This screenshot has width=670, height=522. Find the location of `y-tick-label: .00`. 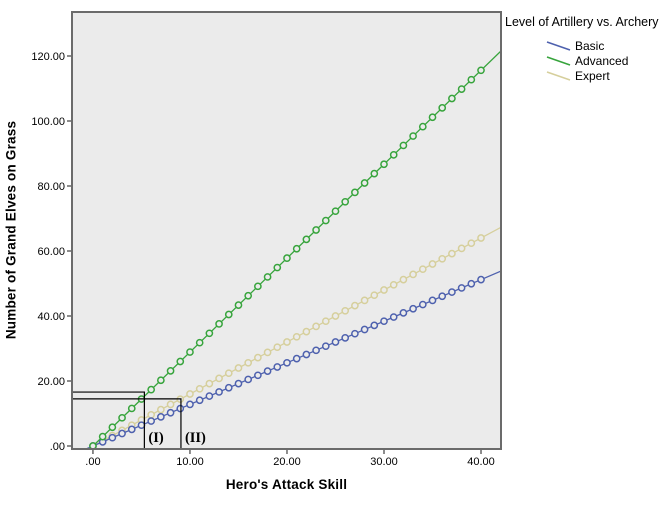

y-tick-label: .00 is located at coordinates (57, 447).